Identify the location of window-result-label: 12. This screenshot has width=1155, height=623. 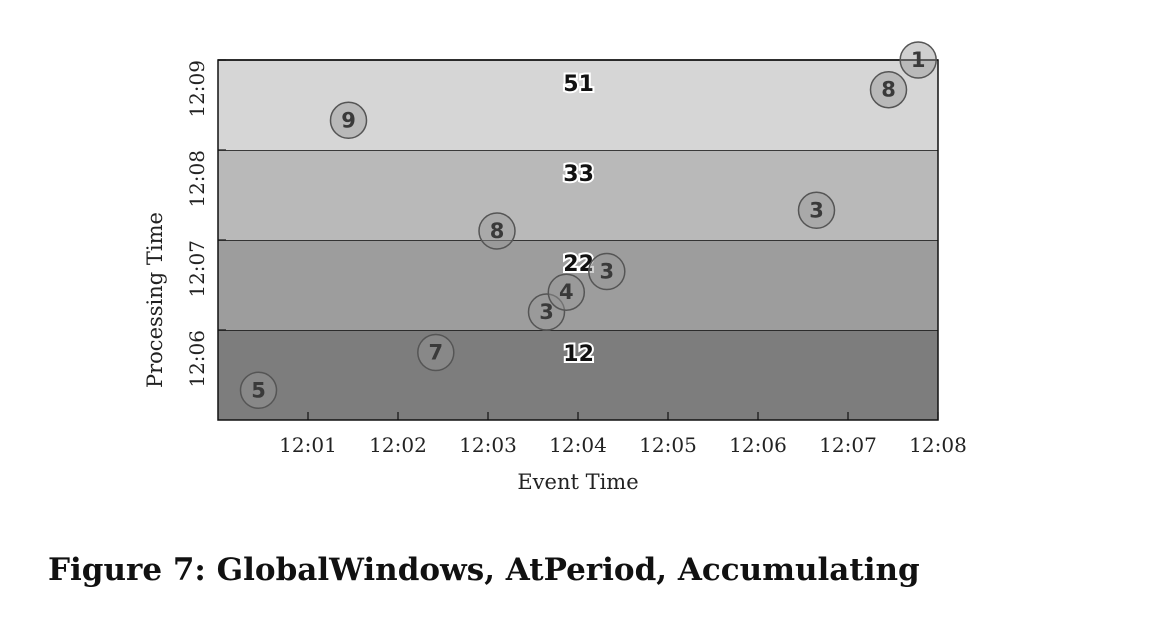
(578, 354).